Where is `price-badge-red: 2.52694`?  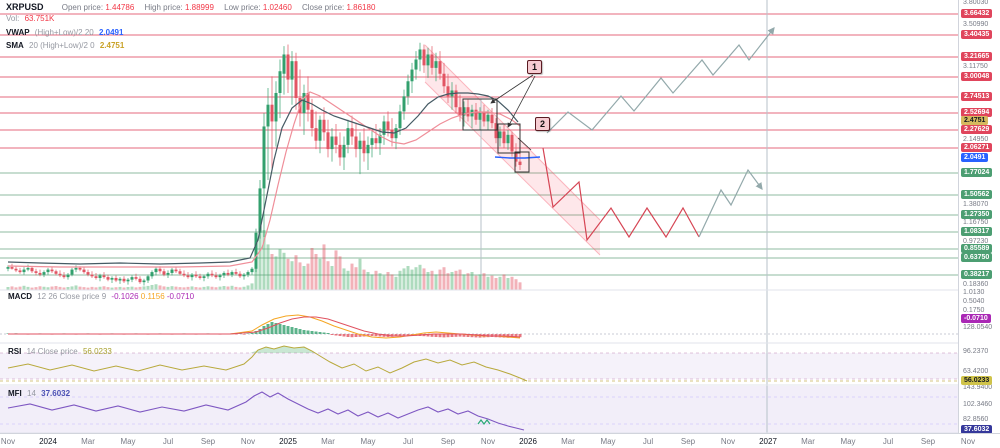
price-badge-red: 2.52694 is located at coordinates (977, 112).